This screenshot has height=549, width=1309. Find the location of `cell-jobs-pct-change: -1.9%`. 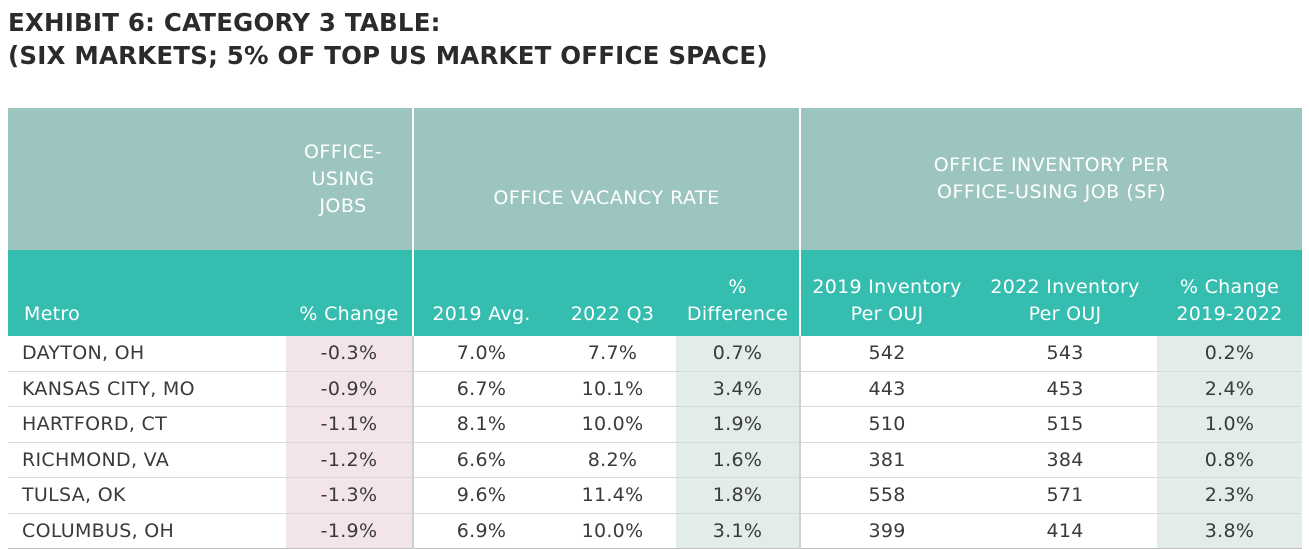

cell-jobs-pct-change: -1.9% is located at coordinates (350, 531).